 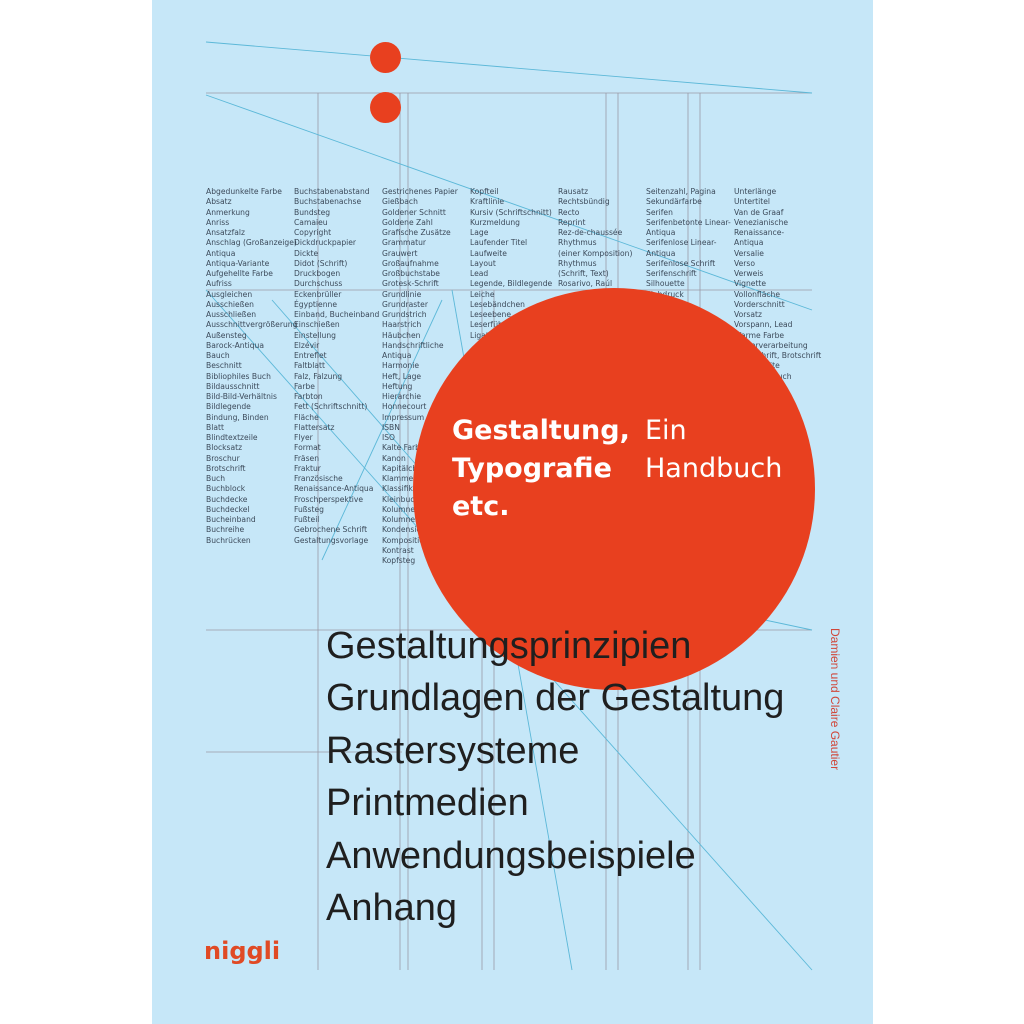 I want to click on glossary-term: (Schrift, Text), so click(x=583, y=273).